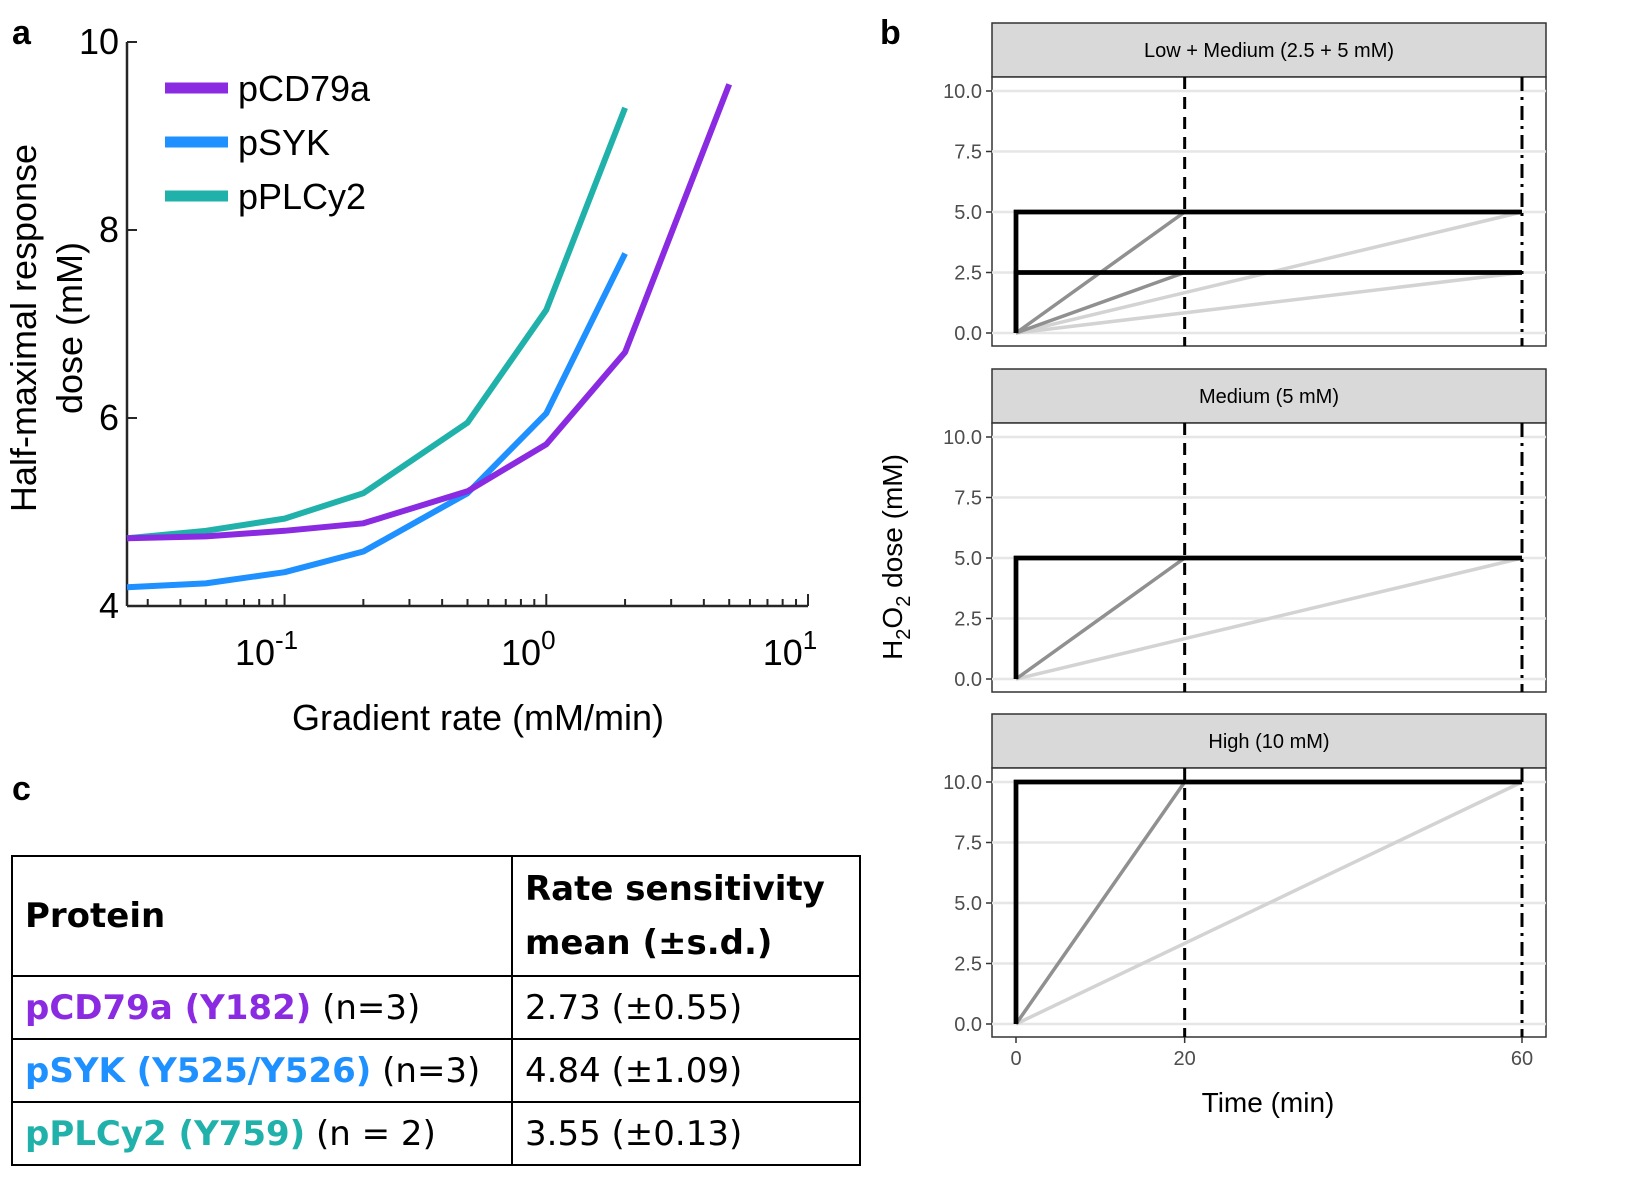 This screenshot has height=1200, width=1650. I want to click on table-row: pPLCy2 (Y759) (n = 2) 3.55 (±0.13), so click(436, 1133).